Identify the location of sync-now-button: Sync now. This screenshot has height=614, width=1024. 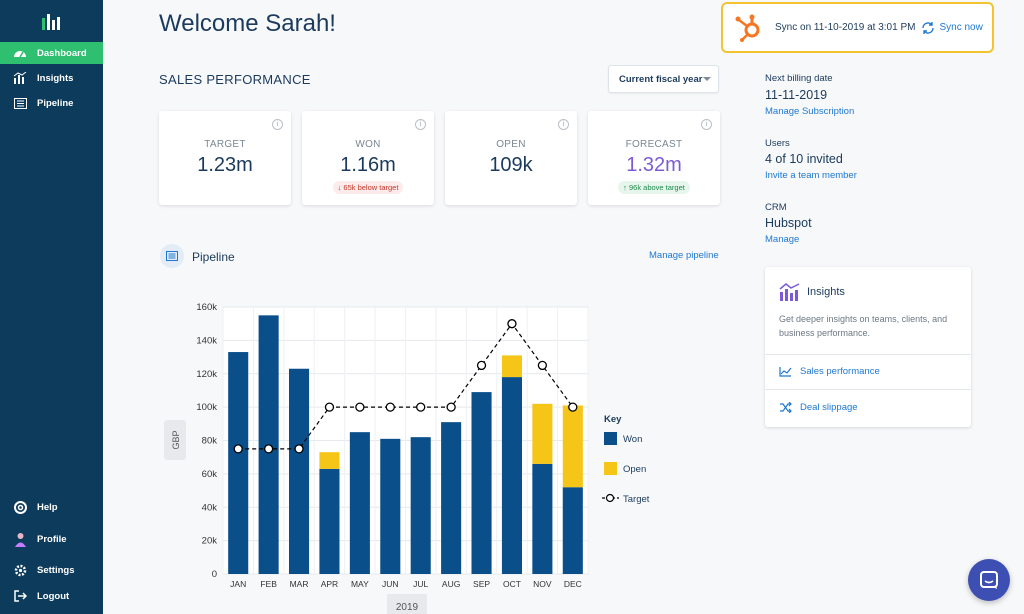
(952, 28).